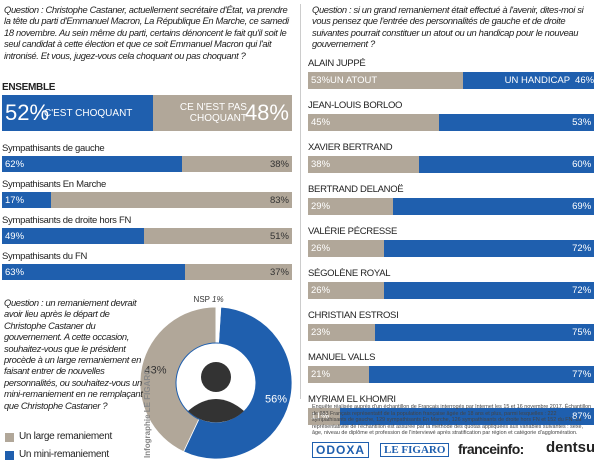 Image resolution: width=594 pixels, height=464 pixels. Describe the element at coordinates (320, 416) in the screenshot. I see `value-label: 11%` at that location.